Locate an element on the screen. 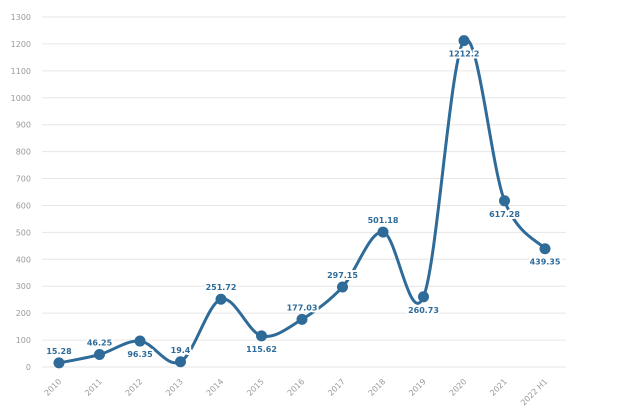  data-label: 19.4 is located at coordinates (181, 350).